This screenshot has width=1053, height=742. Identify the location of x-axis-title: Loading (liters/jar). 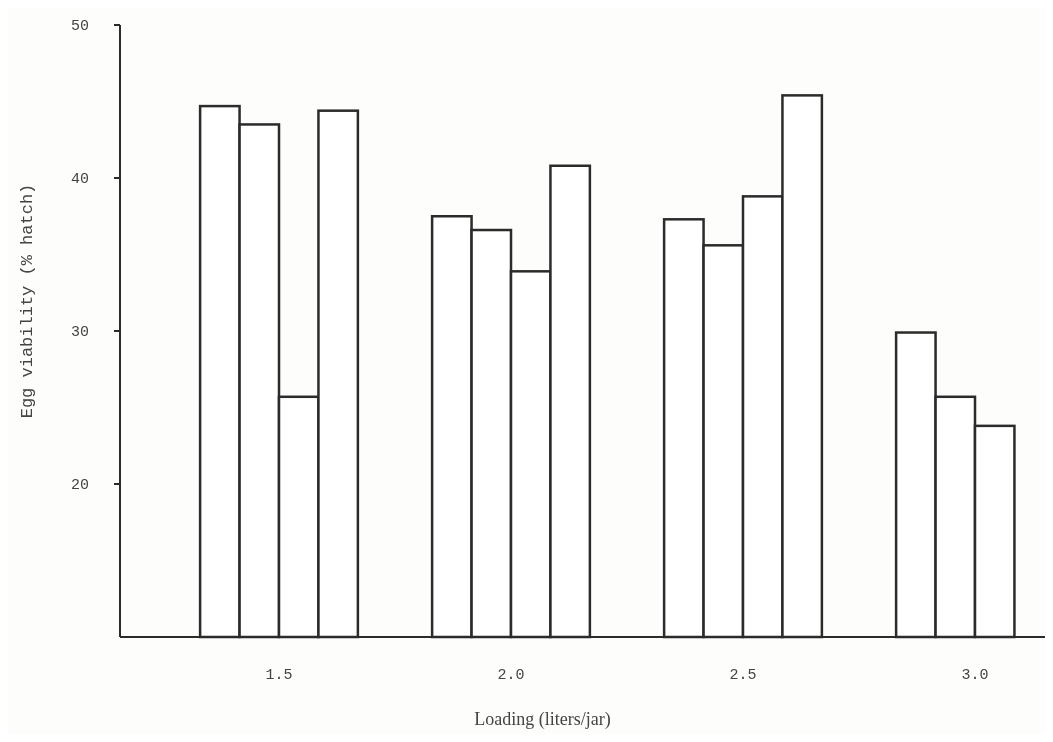
(542, 719).